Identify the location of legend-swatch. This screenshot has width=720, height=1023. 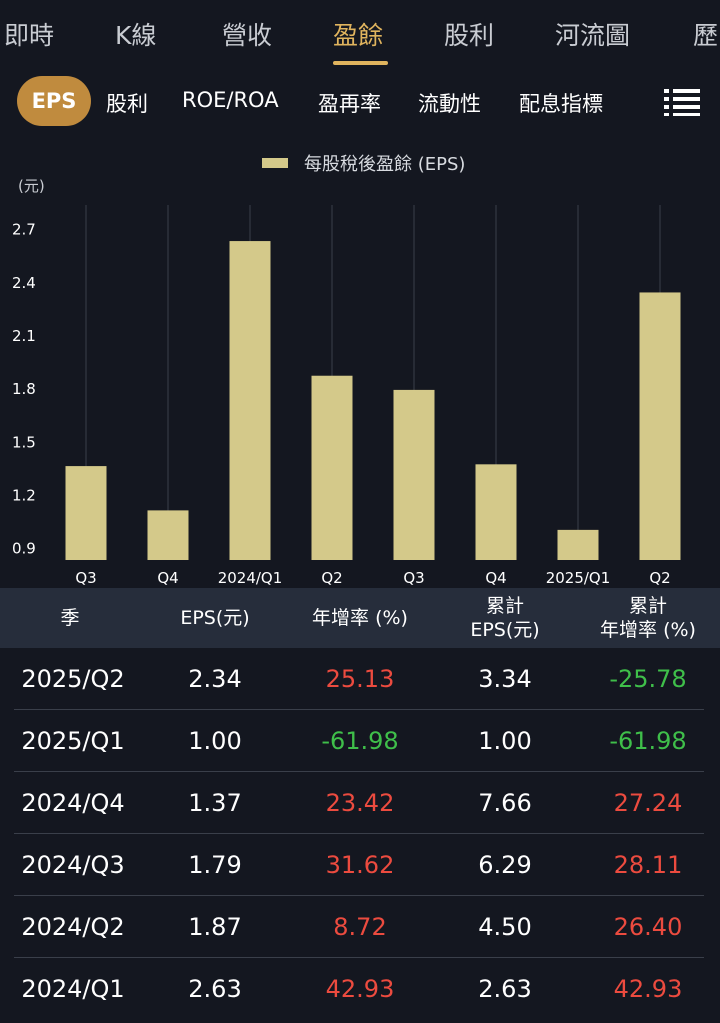
(275, 163).